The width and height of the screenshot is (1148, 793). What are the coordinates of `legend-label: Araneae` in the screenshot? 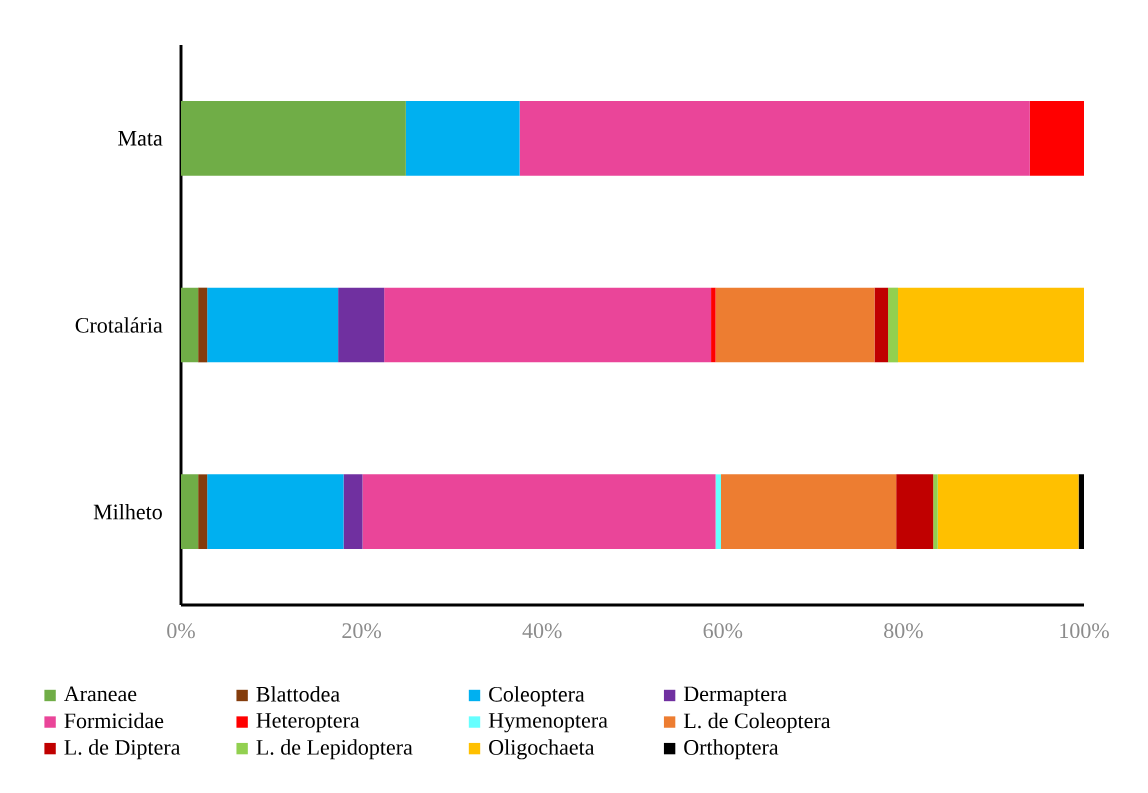 It's located at (100, 694).